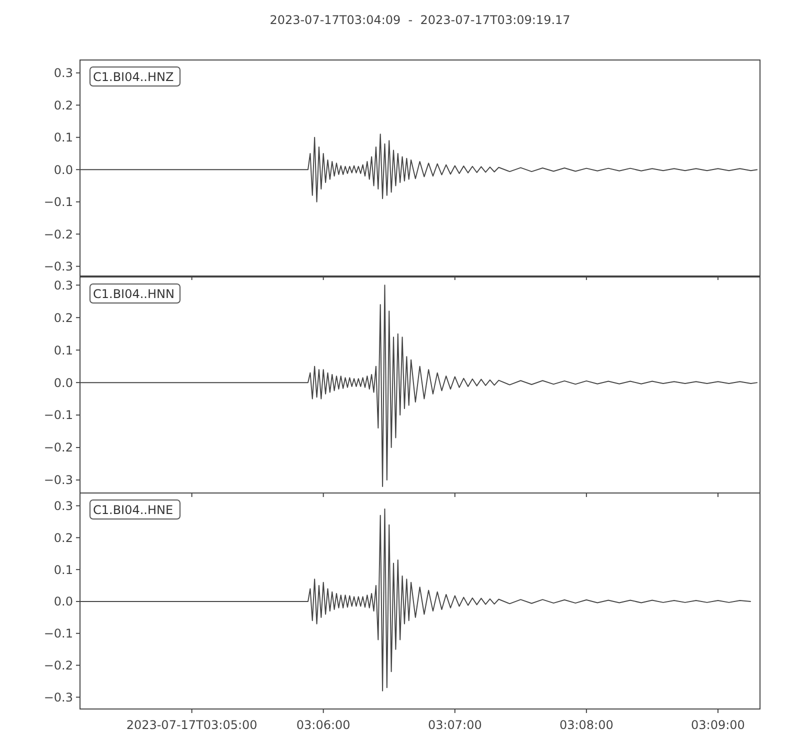  Describe the element at coordinates (133, 510) in the screenshot. I see `annotation: C1.BI04..HNE` at that location.